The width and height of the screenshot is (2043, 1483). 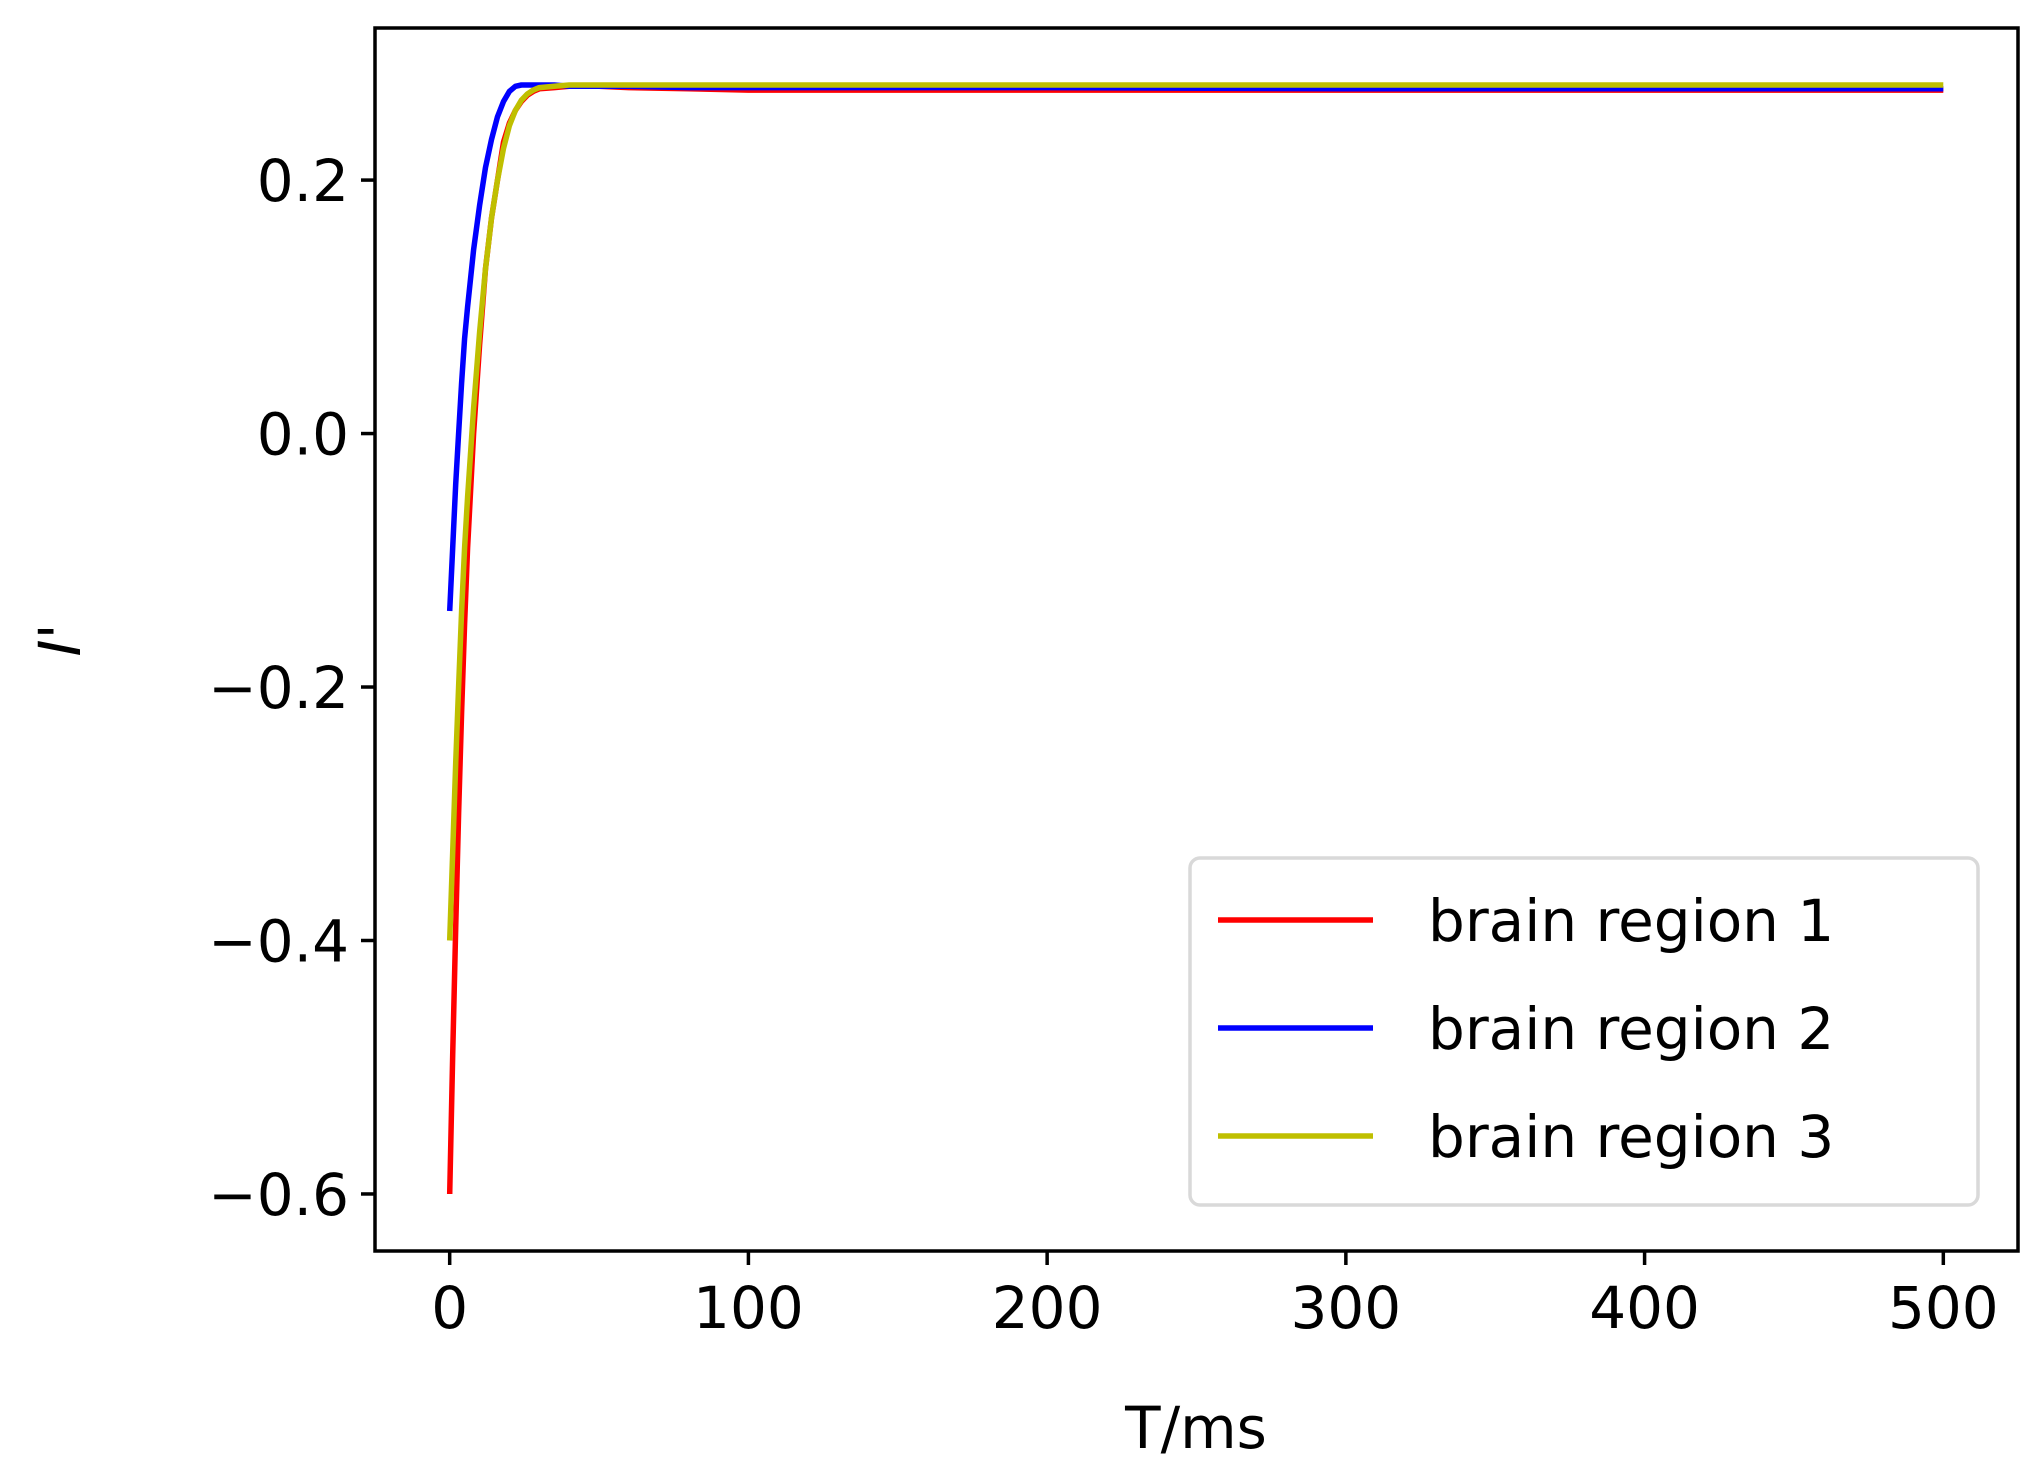 I want to click on x-axis-ticks: 0 100 200 300 400 500, so click(x=1215, y=1296).